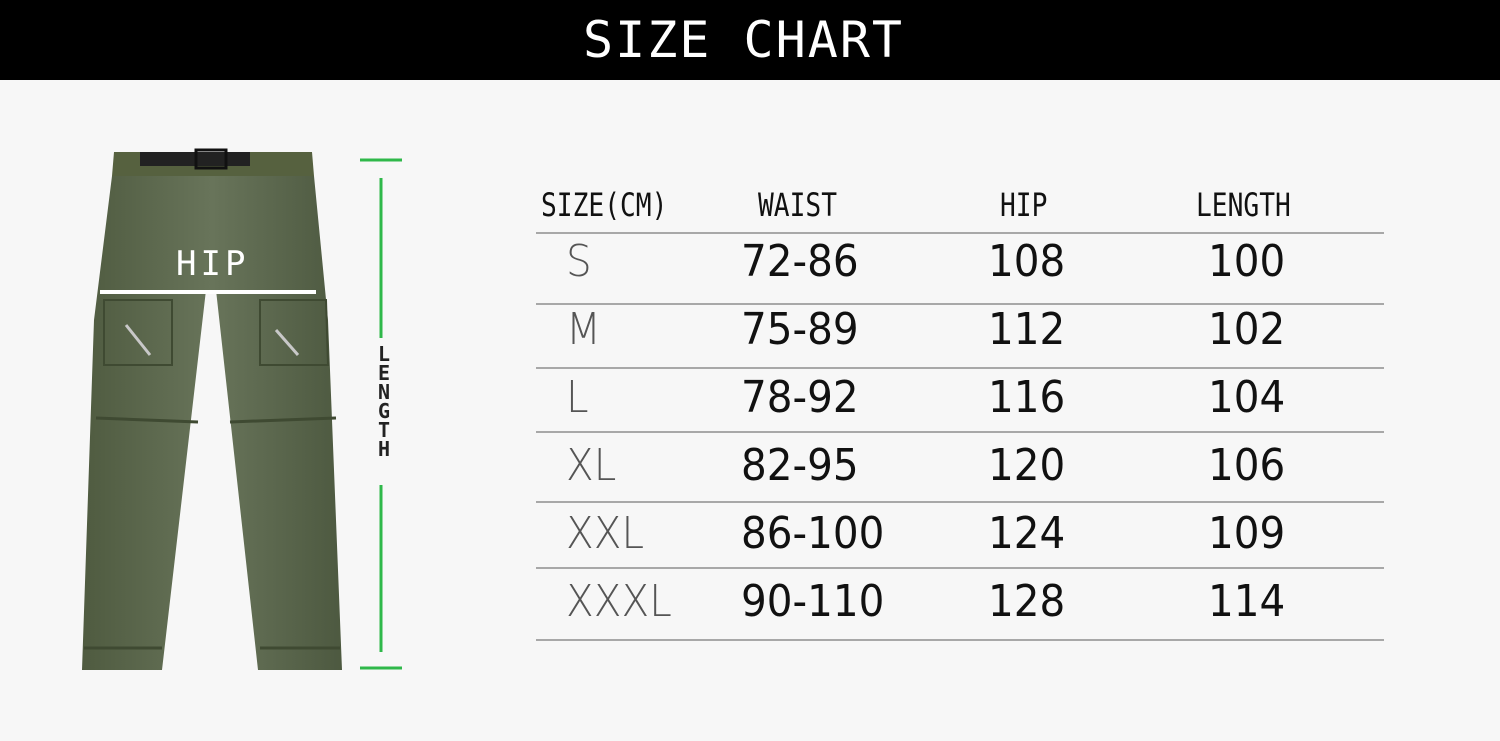 This screenshot has width=1500, height=741. Describe the element at coordinates (744, 40) in the screenshot. I see `page-title: SIZE CHART` at that location.